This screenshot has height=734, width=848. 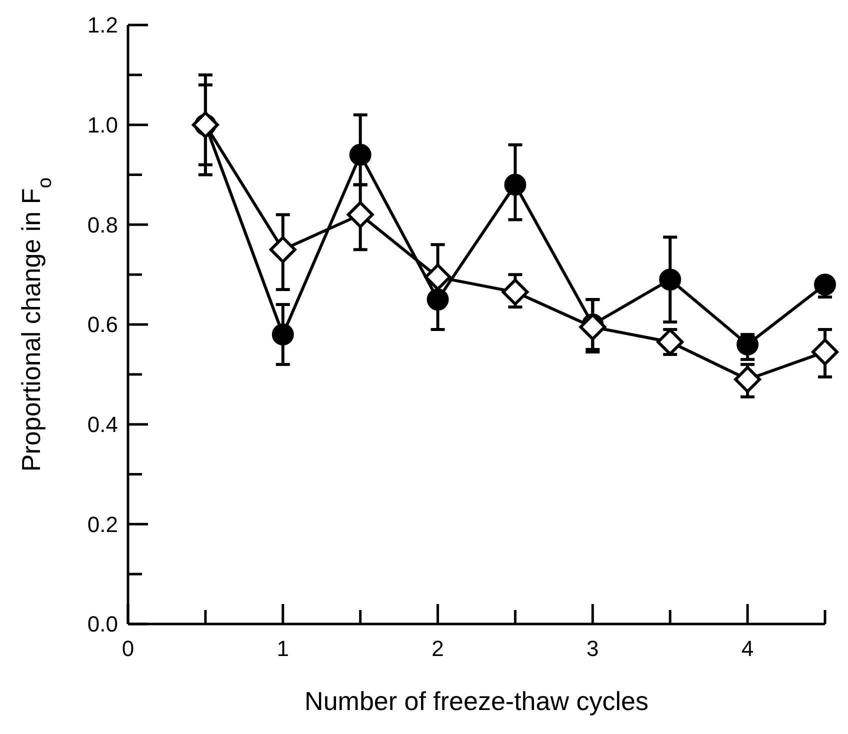 What do you see at coordinates (476, 701) in the screenshot?
I see `x-axis-title: Number of freeze-thaw cycles` at bounding box center [476, 701].